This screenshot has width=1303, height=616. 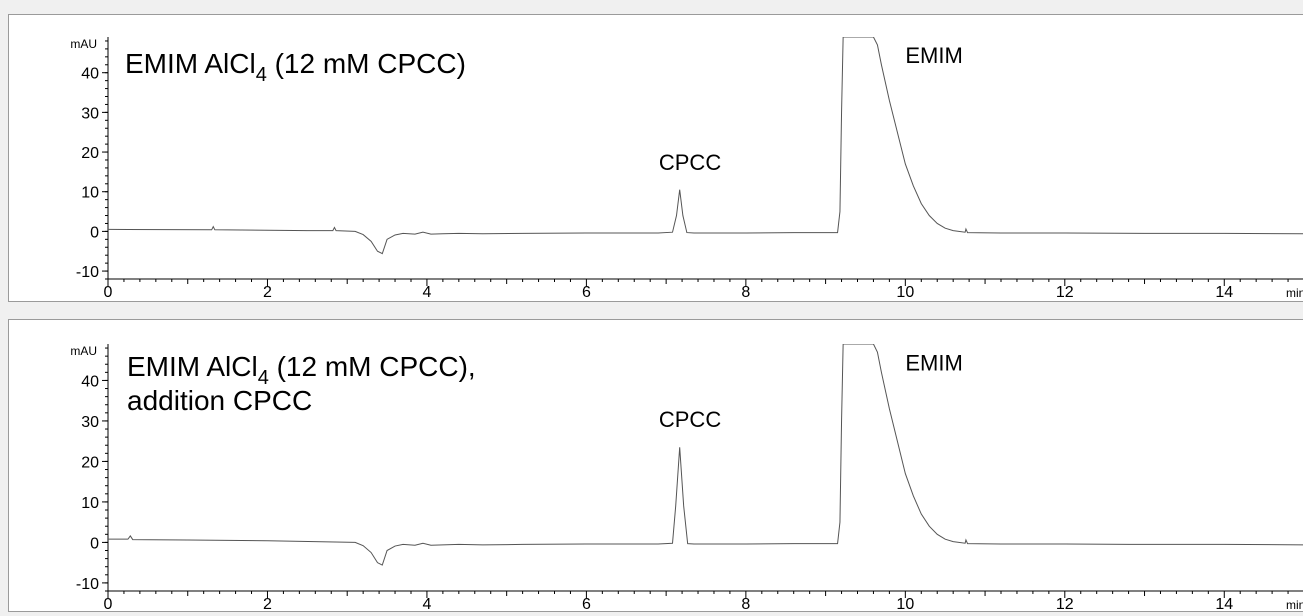 I want to click on chart-title-tail: (12 mM CPCC),, so click(x=372, y=366).